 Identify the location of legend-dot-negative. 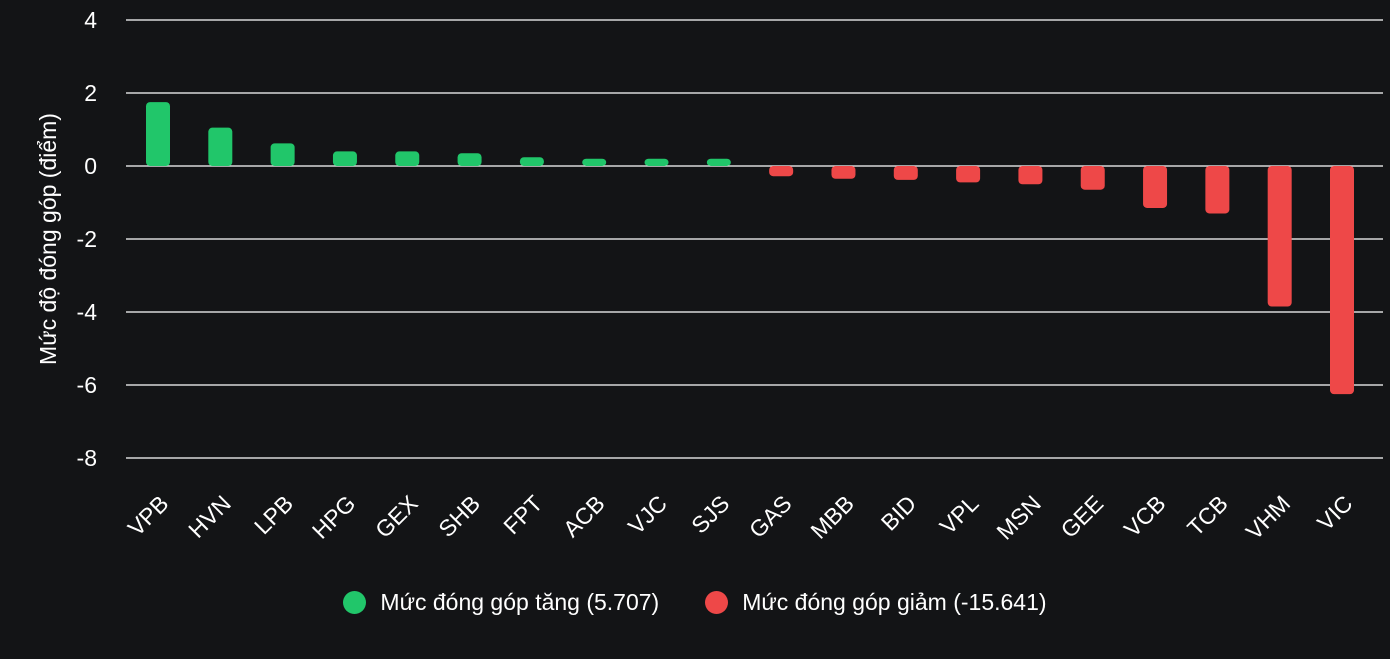
(717, 602).